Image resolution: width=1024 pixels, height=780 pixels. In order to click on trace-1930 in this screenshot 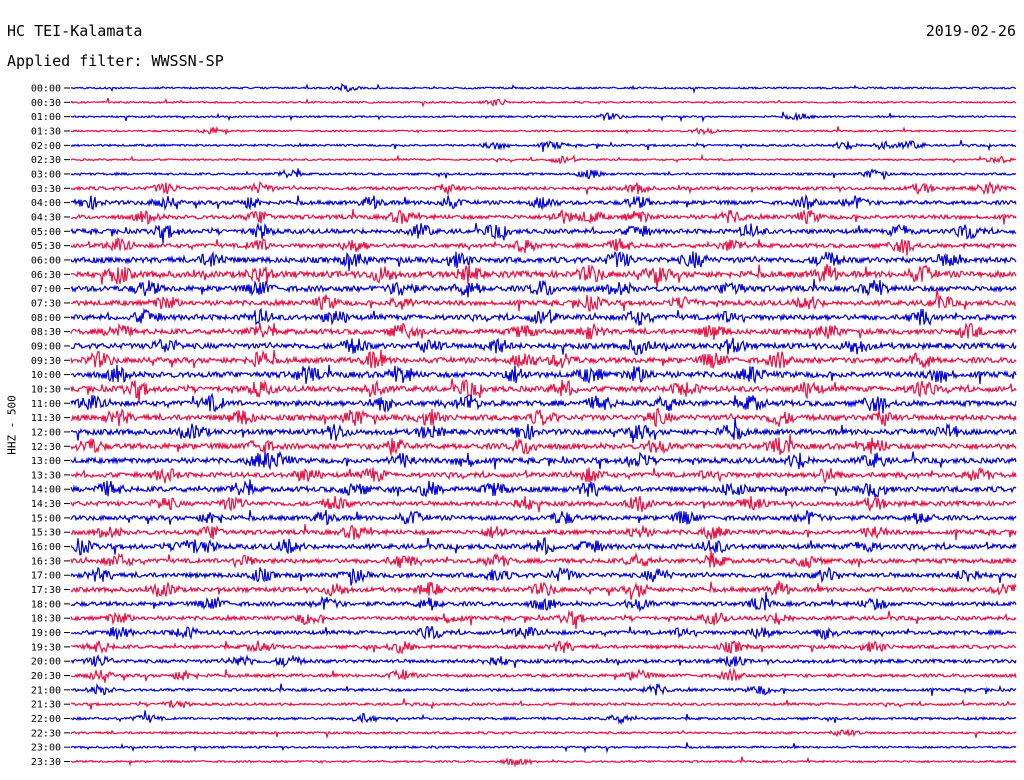, I will do `click(543, 647)`.